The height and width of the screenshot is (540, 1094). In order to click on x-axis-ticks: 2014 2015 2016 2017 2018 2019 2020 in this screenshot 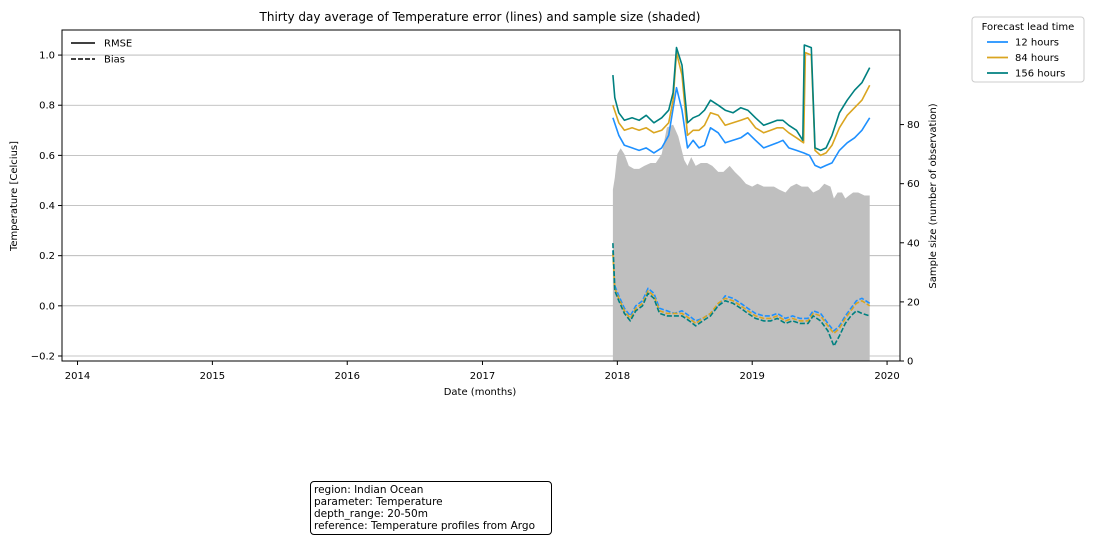, I will do `click(482, 371)`.